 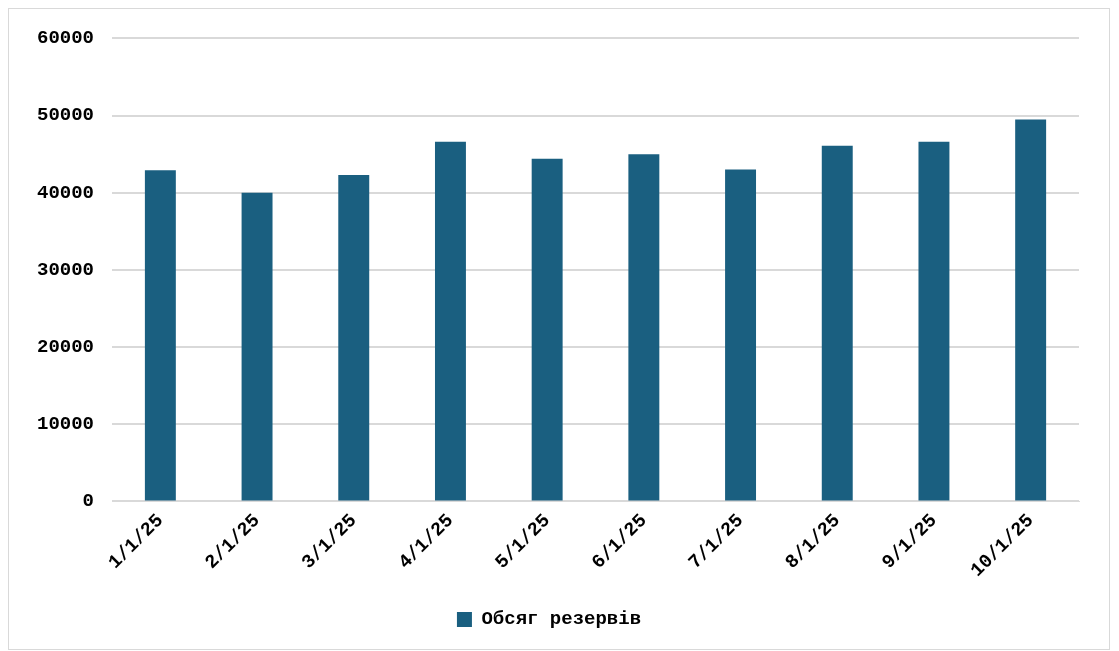 What do you see at coordinates (65, 115) in the screenshot?
I see `y-tick-label: 50000` at bounding box center [65, 115].